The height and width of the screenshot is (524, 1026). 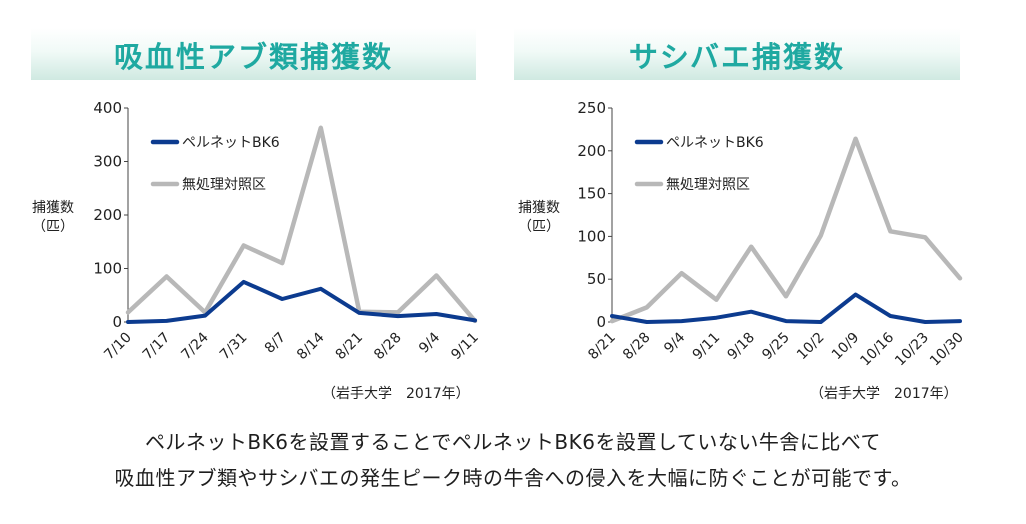 I want to click on right-x-tick-label: 10/23, so click(x=912, y=350).